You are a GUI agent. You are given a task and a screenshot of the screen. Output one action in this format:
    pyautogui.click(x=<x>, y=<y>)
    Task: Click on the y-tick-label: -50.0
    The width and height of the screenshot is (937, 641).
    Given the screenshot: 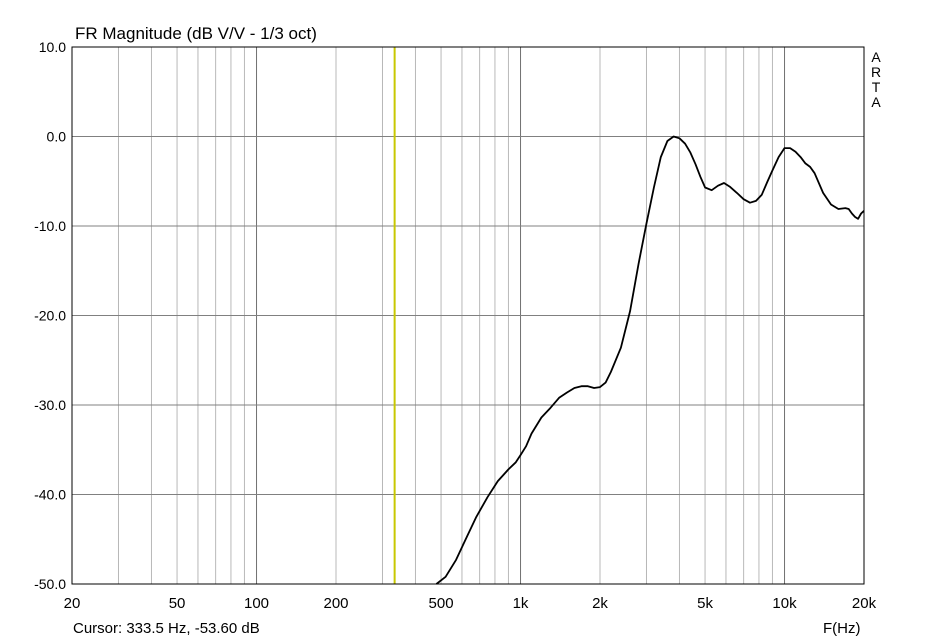 What is the action you would take?
    pyautogui.click(x=50, y=584)
    